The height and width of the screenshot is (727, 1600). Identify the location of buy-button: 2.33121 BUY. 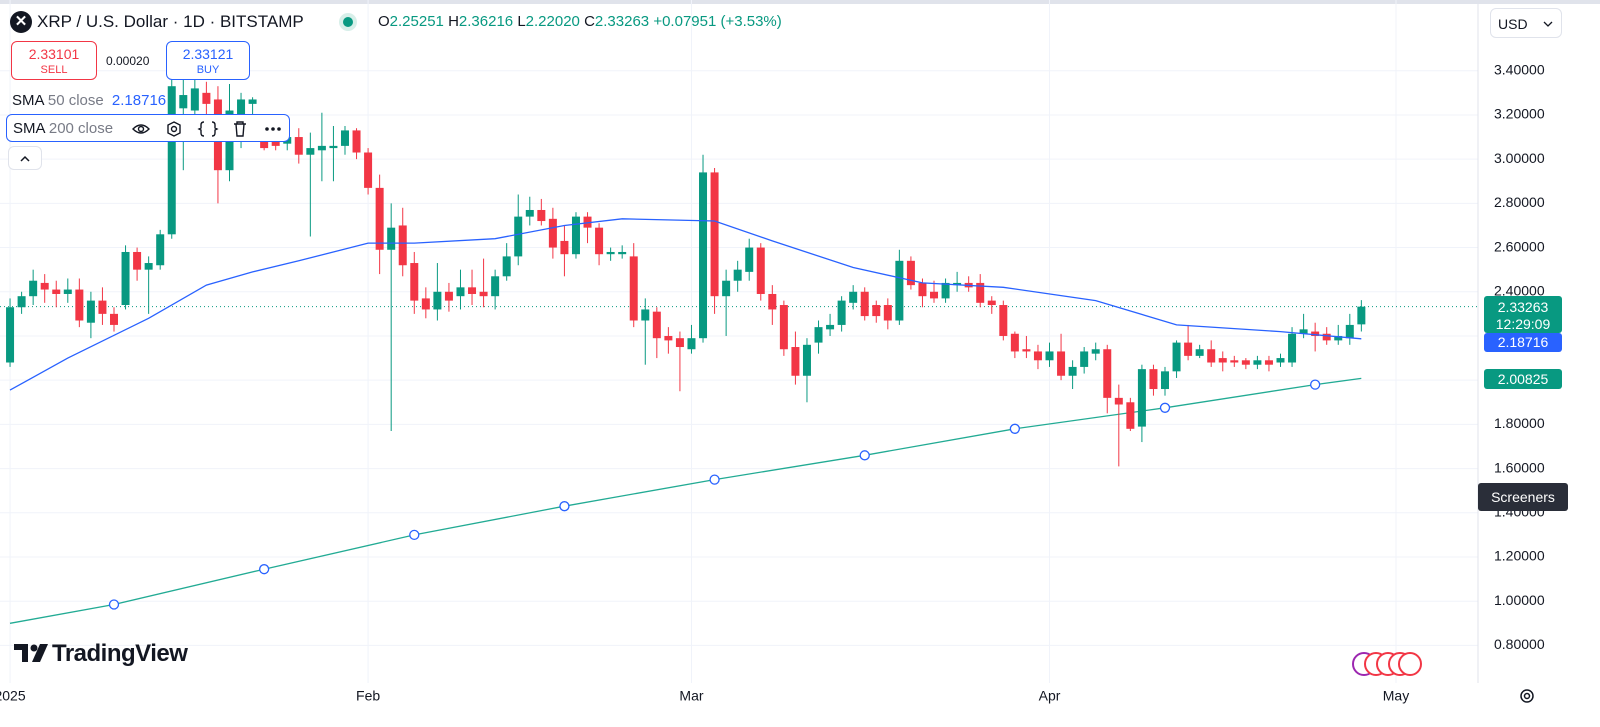
(208, 60).